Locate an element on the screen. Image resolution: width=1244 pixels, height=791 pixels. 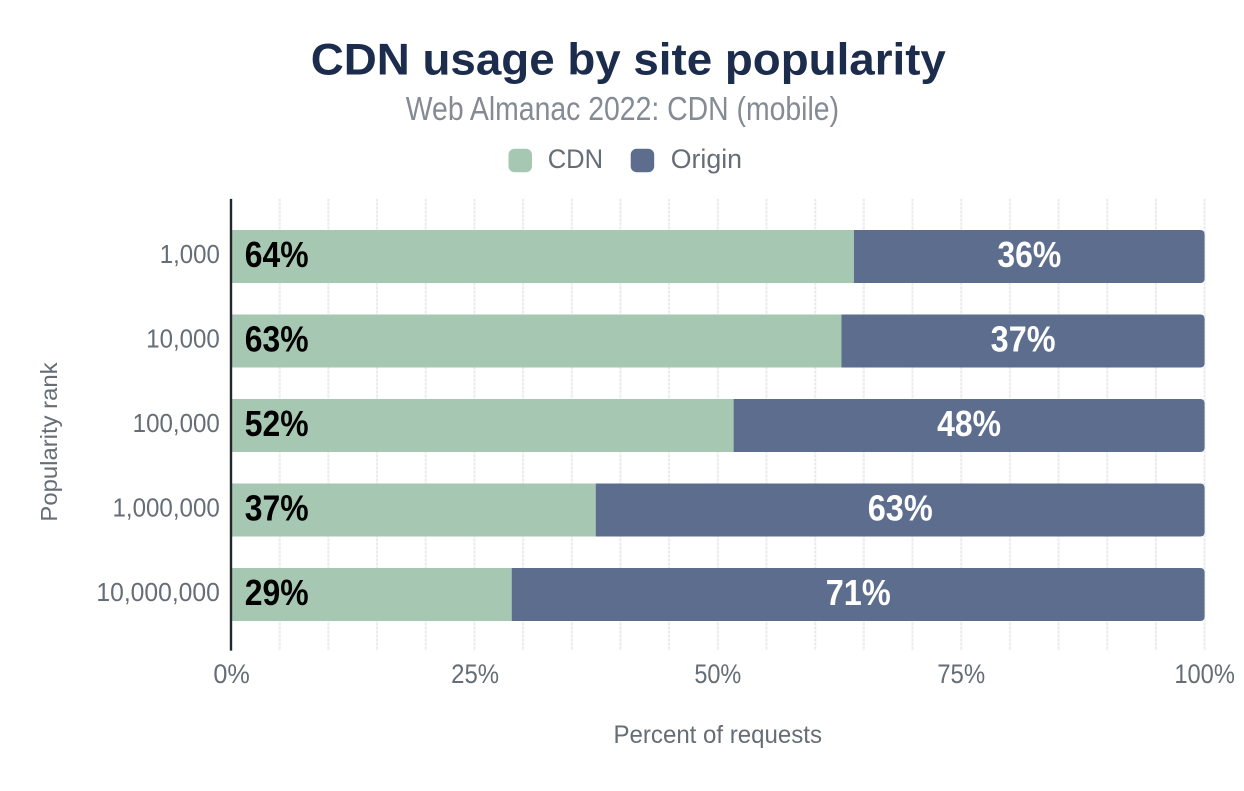
svg-text: Web Almanac 2022: CDN (mobile) is located at coordinates (622, 109).